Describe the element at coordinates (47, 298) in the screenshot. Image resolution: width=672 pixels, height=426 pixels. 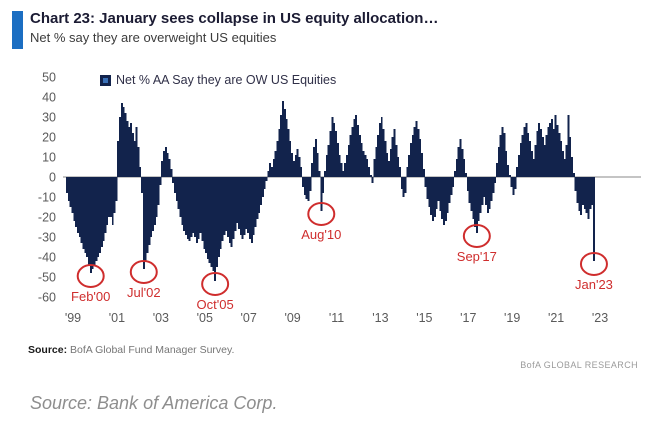
I see `y-axis-tick-label: -60` at that location.